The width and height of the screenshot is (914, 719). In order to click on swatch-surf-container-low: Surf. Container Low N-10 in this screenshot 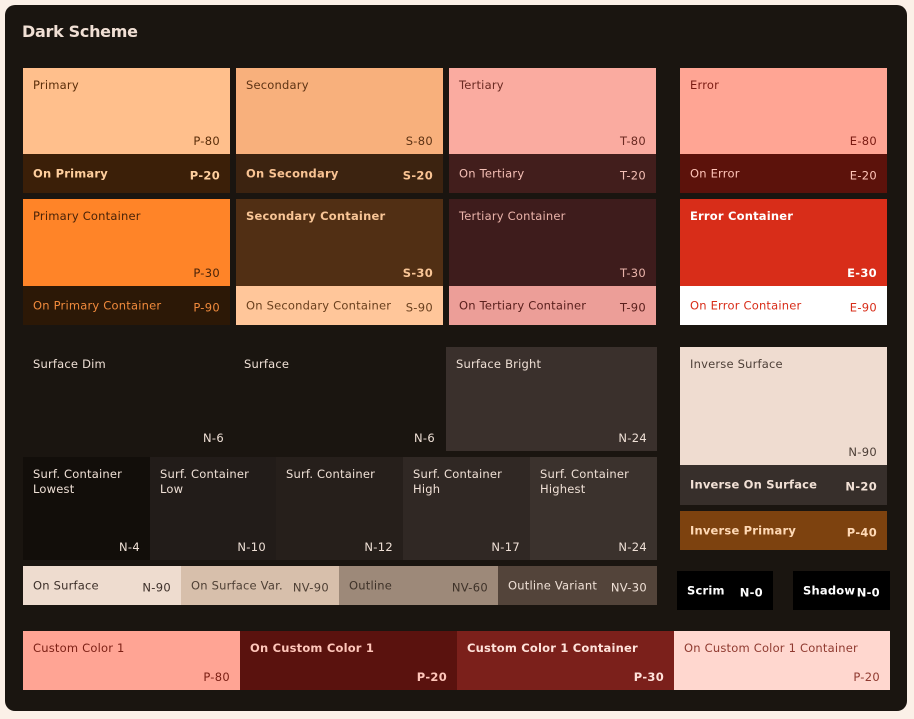, I will do `click(213, 508)`.